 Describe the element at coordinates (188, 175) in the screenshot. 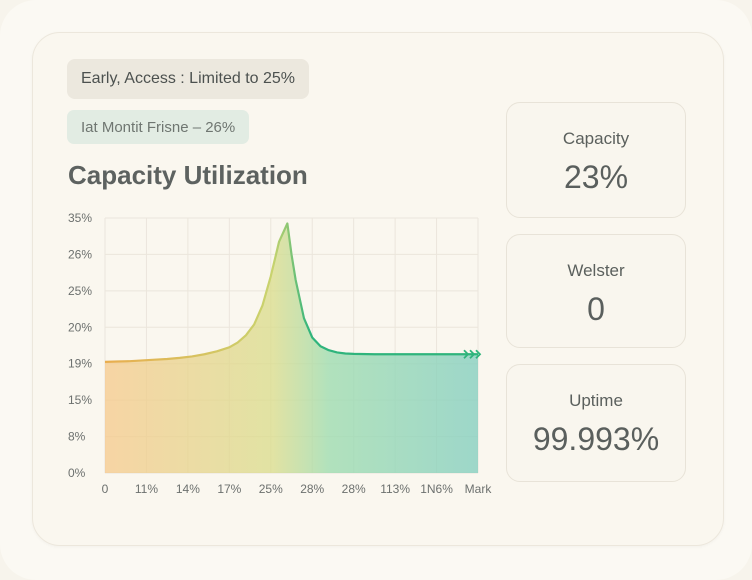

I see `page-title: Capacity Utilization` at that location.